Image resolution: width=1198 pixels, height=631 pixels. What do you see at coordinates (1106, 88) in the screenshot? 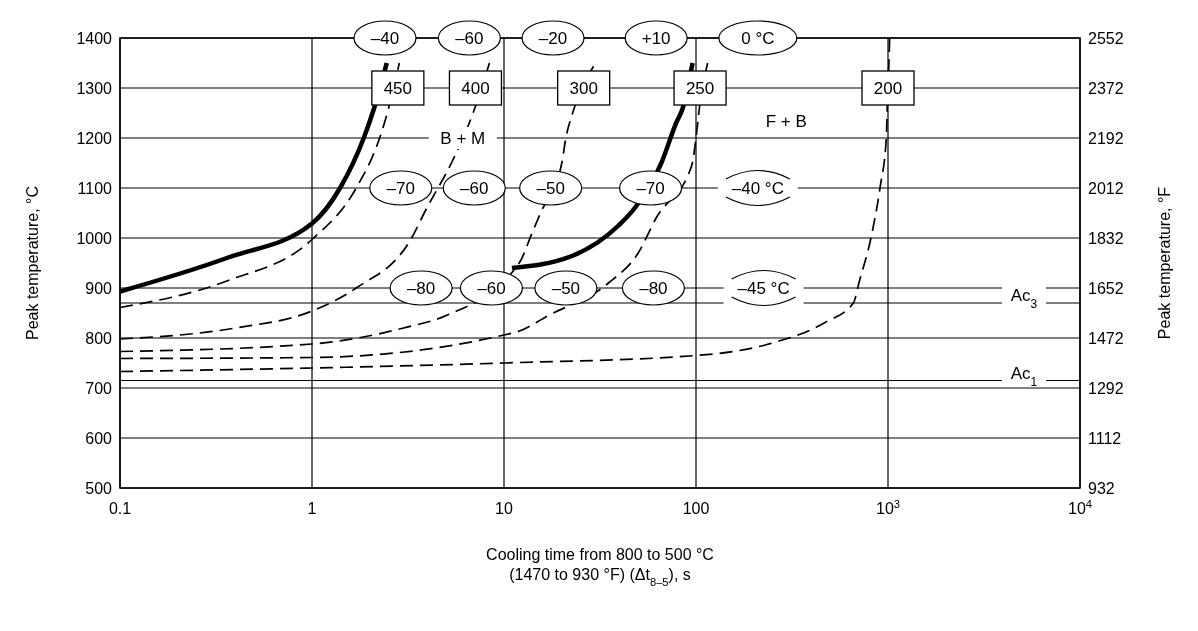
I see `y2-tick-label: 2372` at bounding box center [1106, 88].